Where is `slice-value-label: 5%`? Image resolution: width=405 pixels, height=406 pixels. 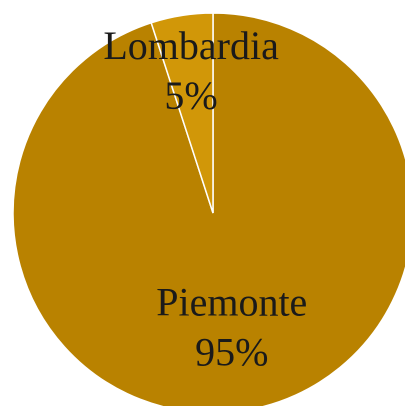 slice-value-label: 5% is located at coordinates (190, 95).